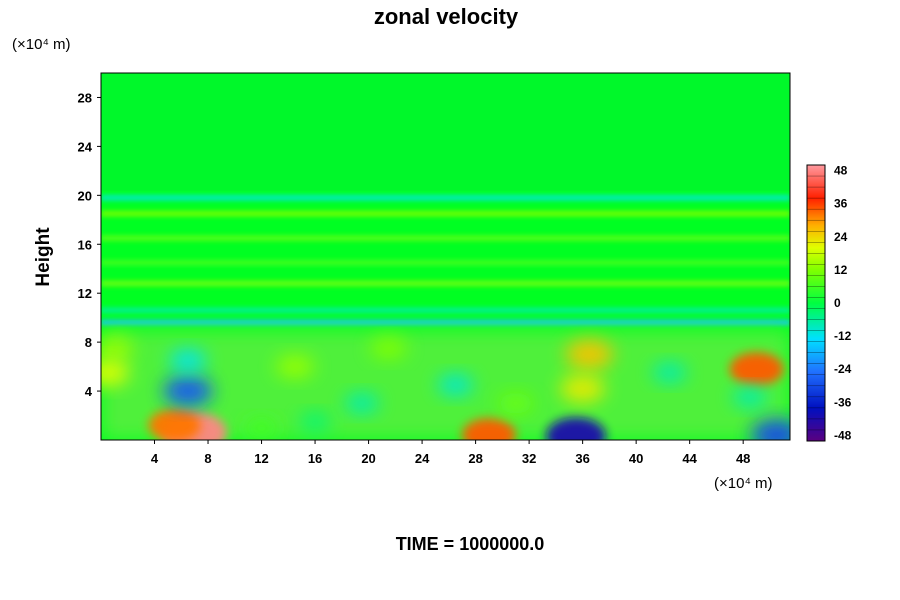 Image resolution: width=900 pixels, height=600 pixels. What do you see at coordinates (582, 458) in the screenshot?
I see `x-tick-label: 36` at bounding box center [582, 458].